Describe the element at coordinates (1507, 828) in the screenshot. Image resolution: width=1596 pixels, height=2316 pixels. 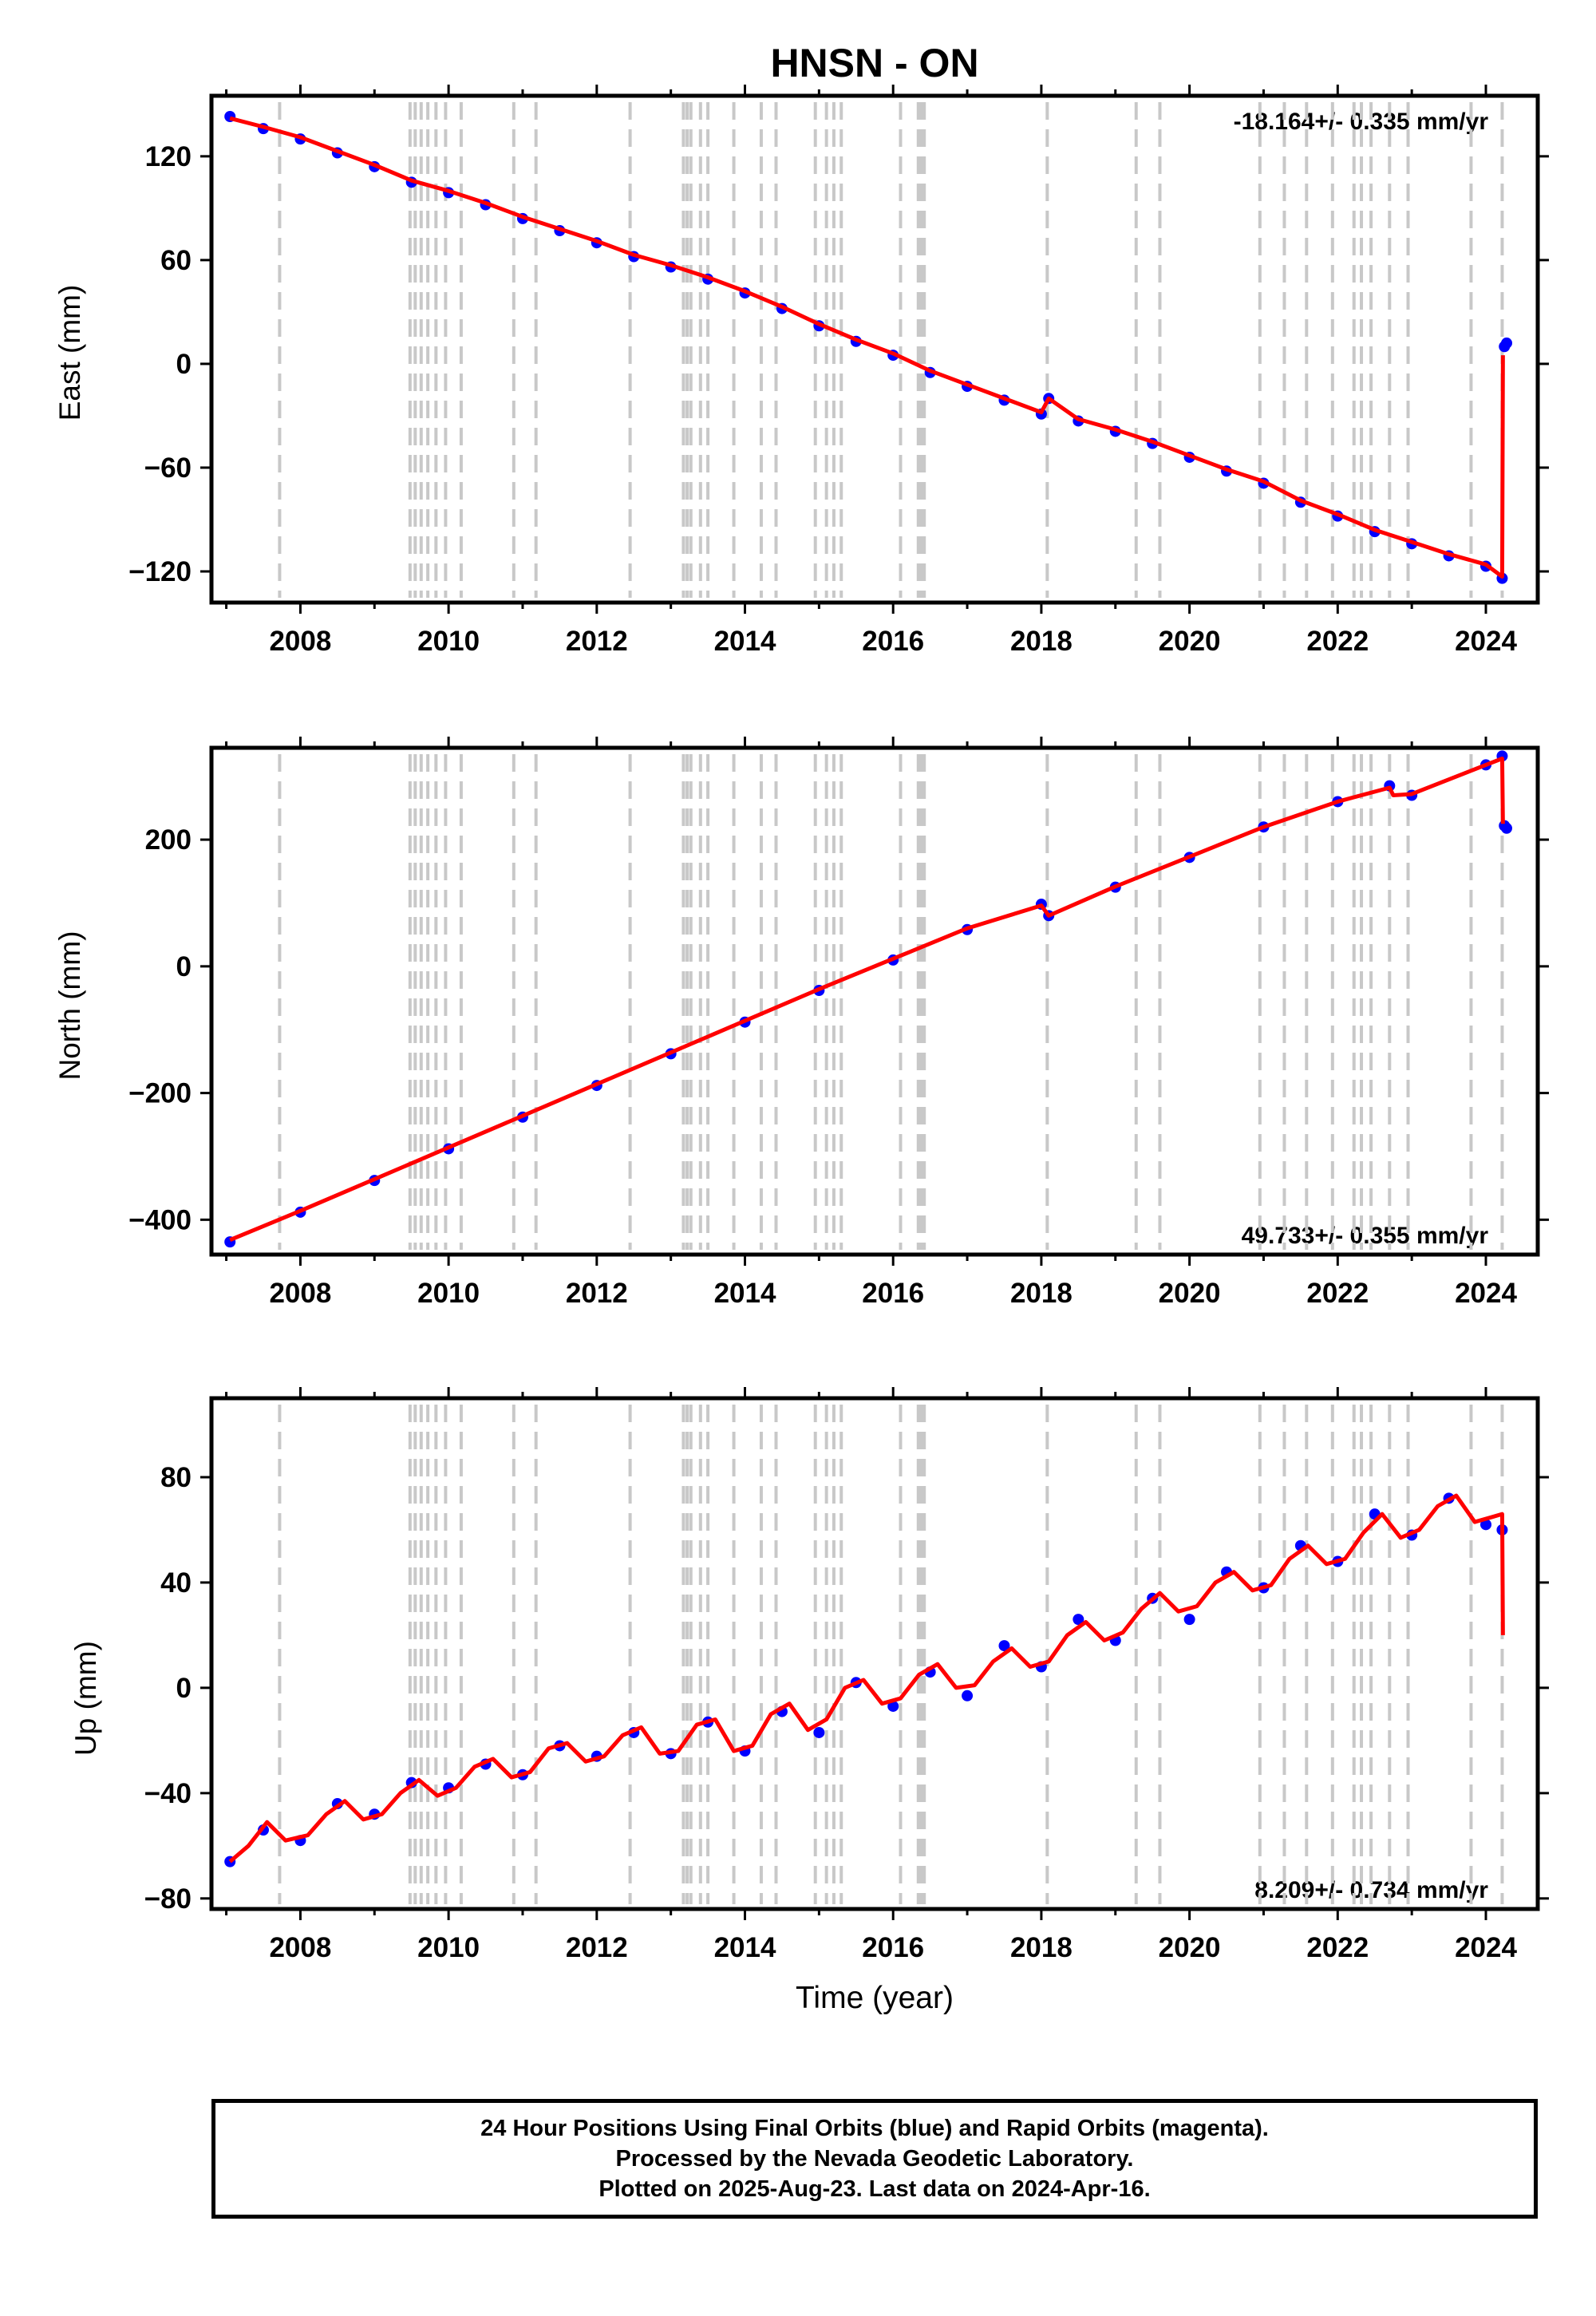
I see `north-data-point` at that location.